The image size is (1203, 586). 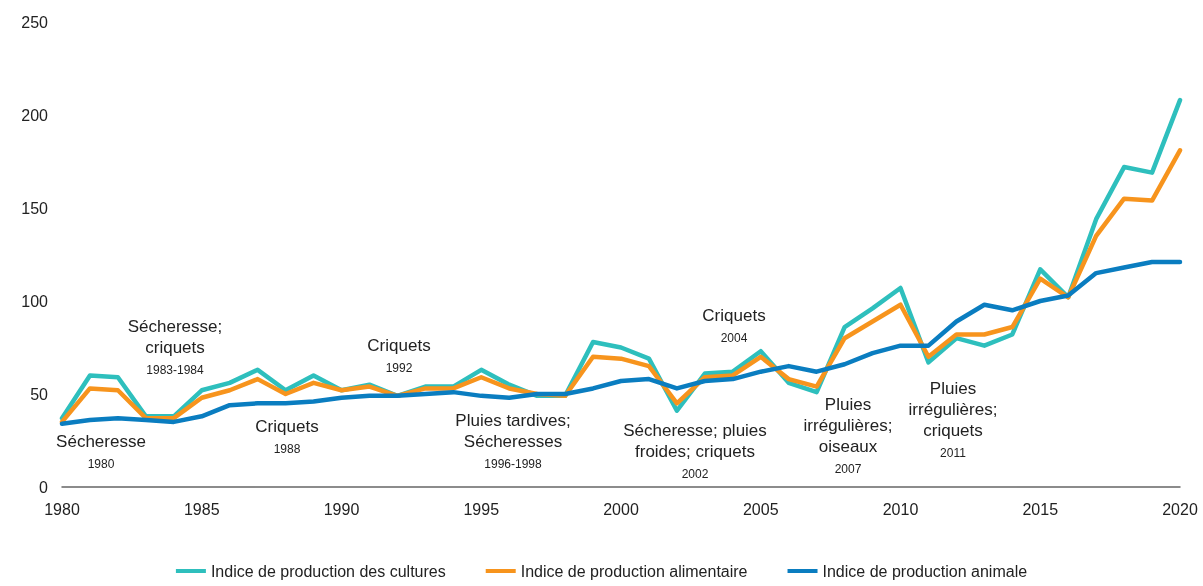 I want to click on y-tick-label: 0, so click(x=44, y=487).